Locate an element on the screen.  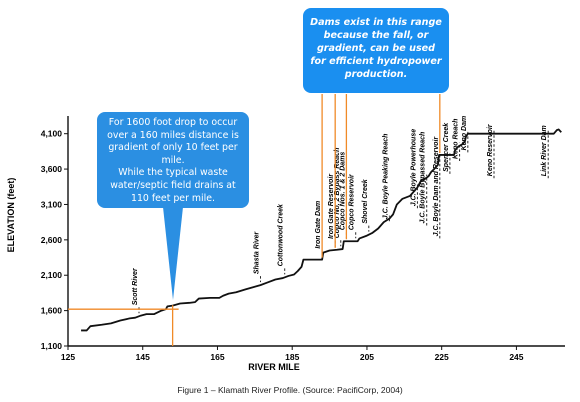
location-label: J.C. Boyle Powerhouse is located at coordinates (413, 168).